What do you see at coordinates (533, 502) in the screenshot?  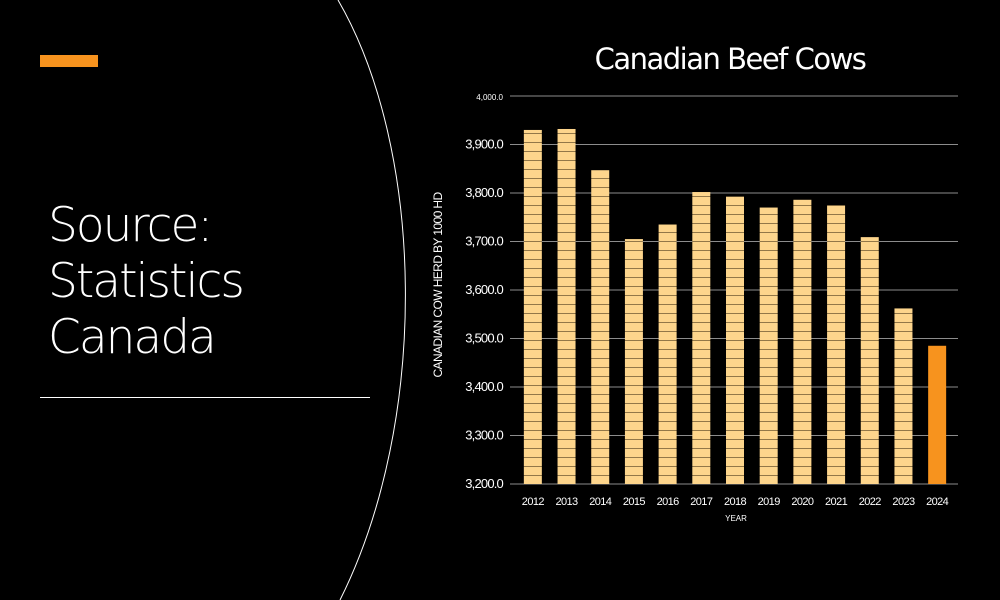 I see `x-tick-label: 2012` at bounding box center [533, 502].